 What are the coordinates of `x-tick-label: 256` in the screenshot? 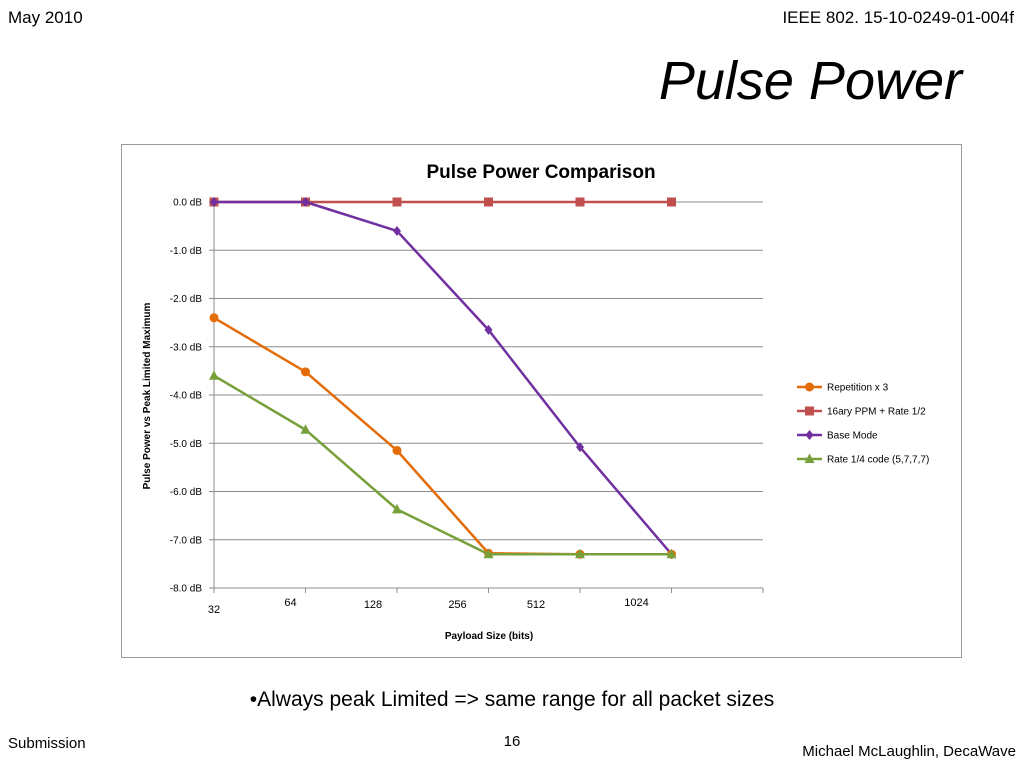 It's located at (457, 605).